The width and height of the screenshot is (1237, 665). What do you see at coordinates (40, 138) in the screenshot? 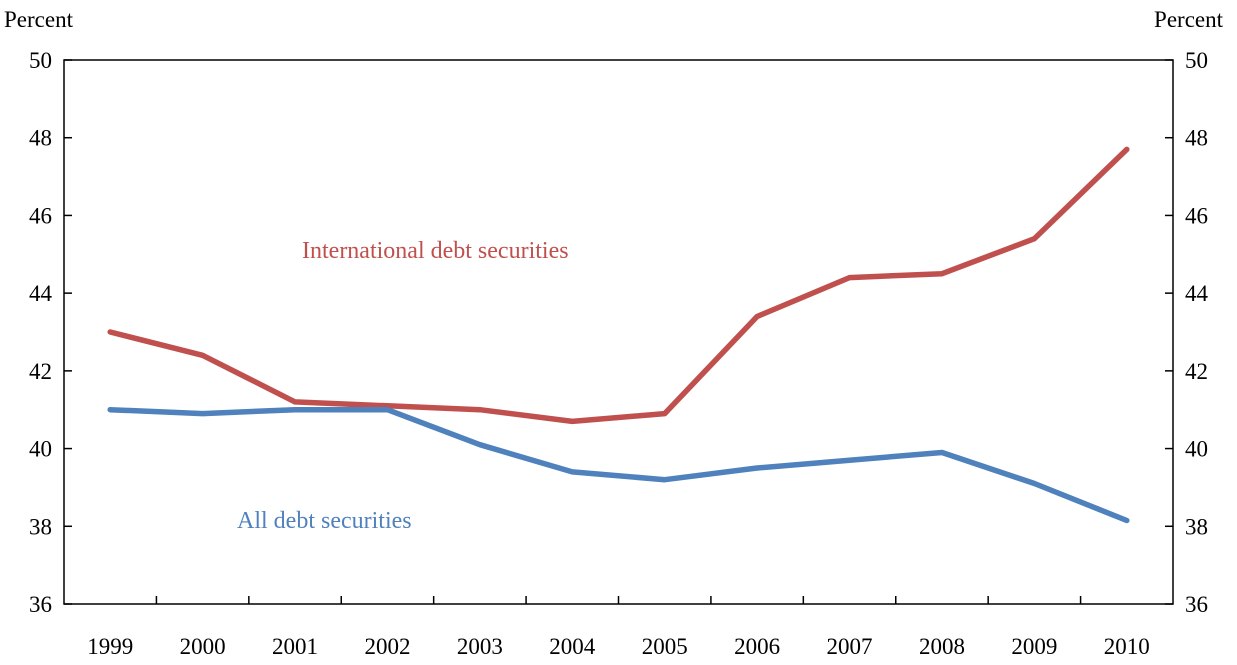
I see `y-tick-label-left: 48` at bounding box center [40, 138].